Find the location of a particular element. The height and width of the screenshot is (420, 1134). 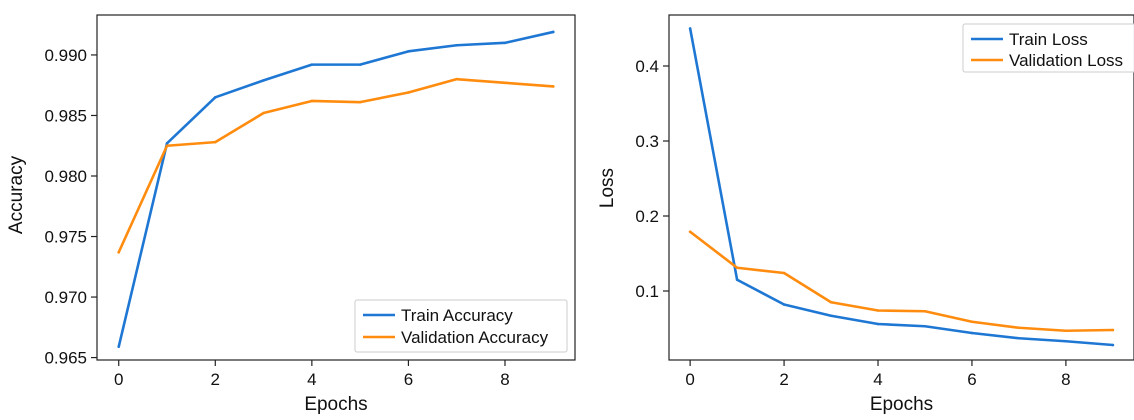

loss-series-line-validation-loss is located at coordinates (901, 281).